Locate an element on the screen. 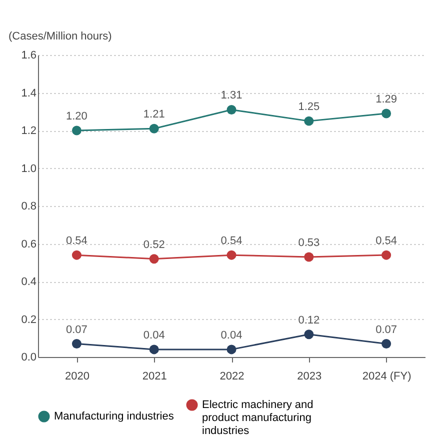 The height and width of the screenshot is (442, 439). y-tick-label: 0.6 is located at coordinates (28, 244).